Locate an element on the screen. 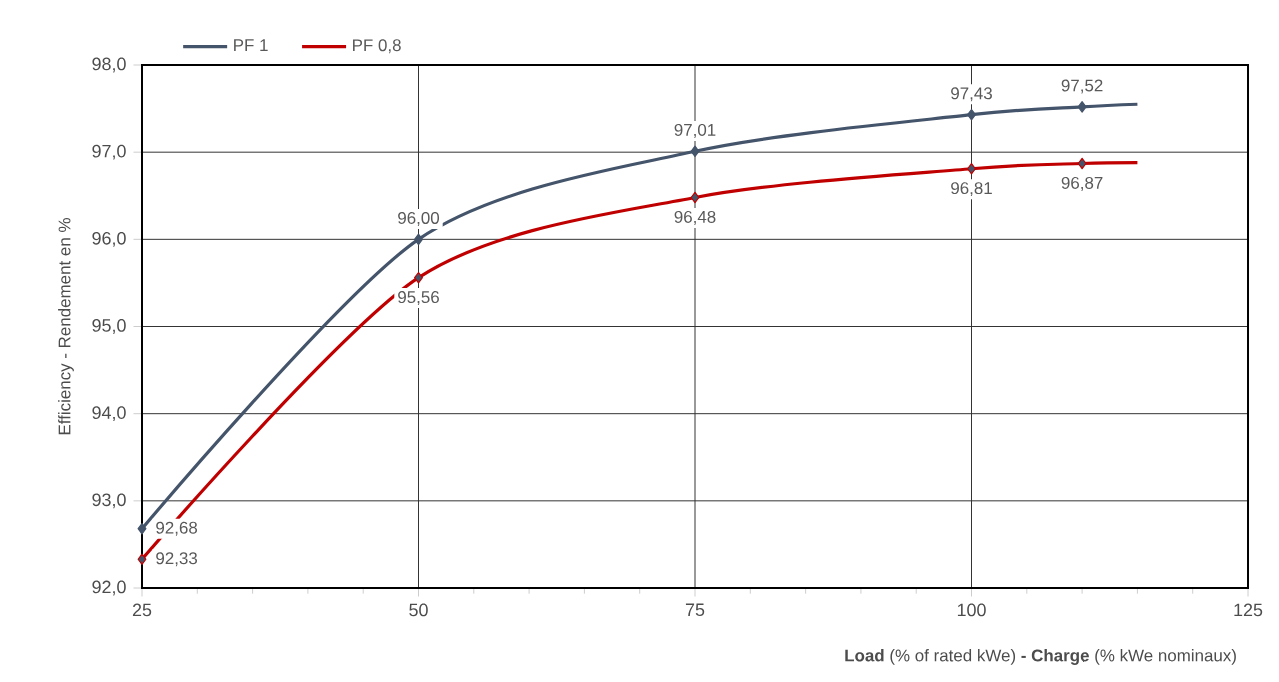 This screenshot has width=1279, height=682. data-label: 97,01 is located at coordinates (695, 130).